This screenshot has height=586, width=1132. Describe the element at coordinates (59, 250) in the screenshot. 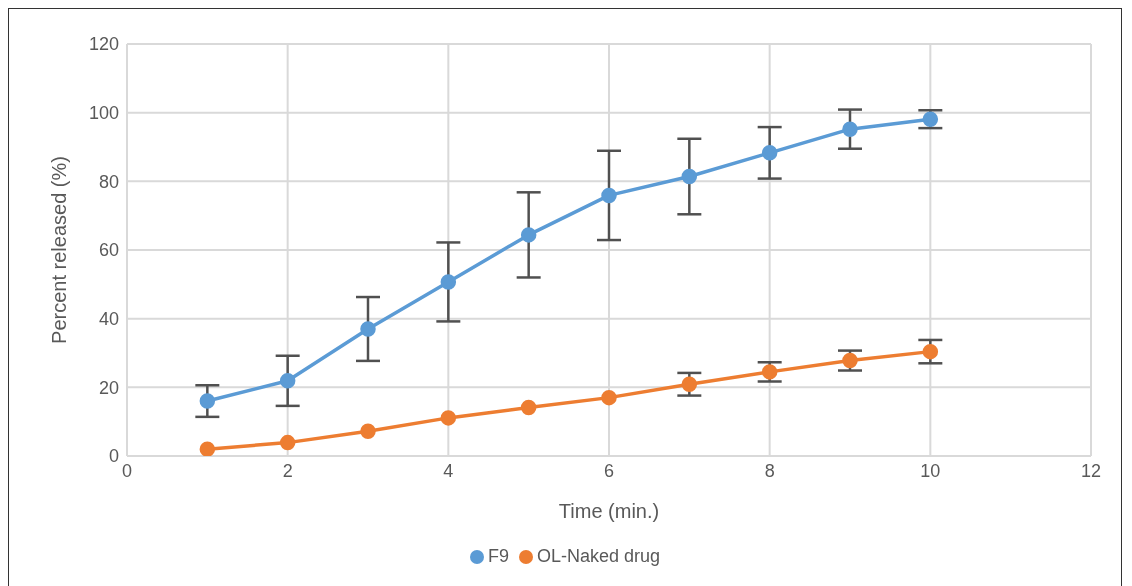

I see `y-axis-title: Percent released (%)` at that location.